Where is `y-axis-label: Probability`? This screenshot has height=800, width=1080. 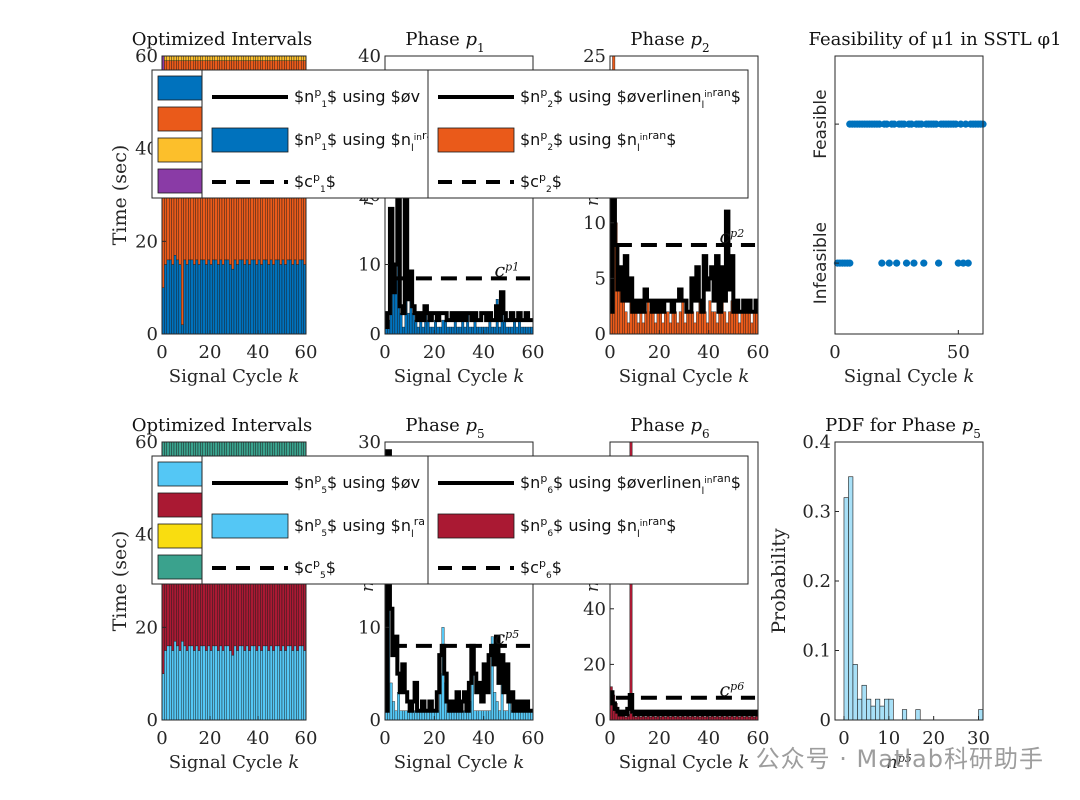 y-axis-label: Probability is located at coordinates (779, 581).